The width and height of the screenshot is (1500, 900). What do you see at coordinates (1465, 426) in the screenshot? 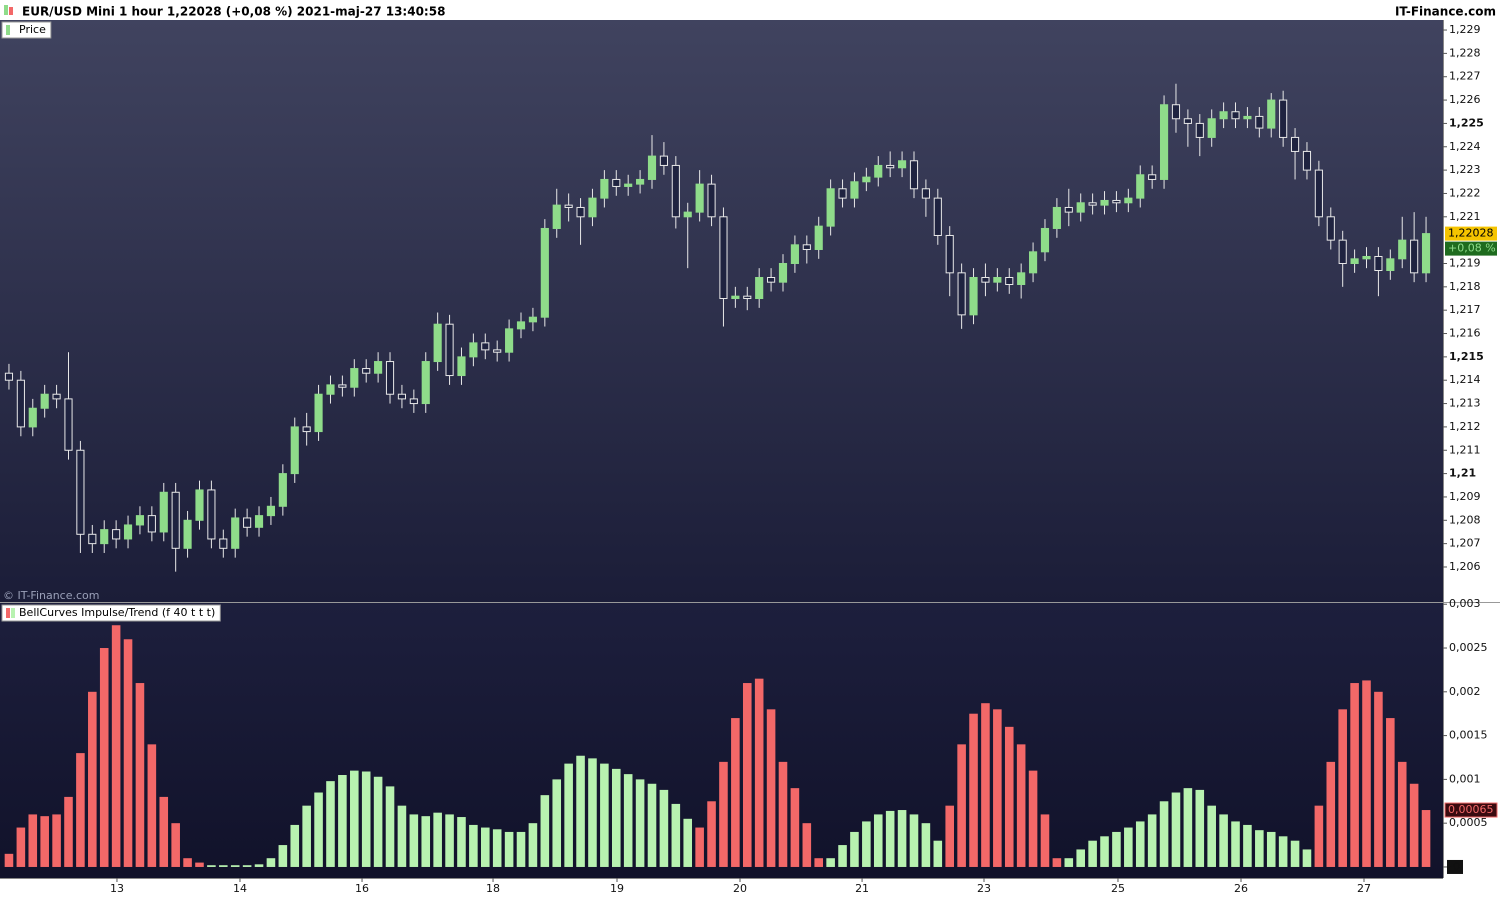
I see `y-tick-label: 1,212` at bounding box center [1465, 426].